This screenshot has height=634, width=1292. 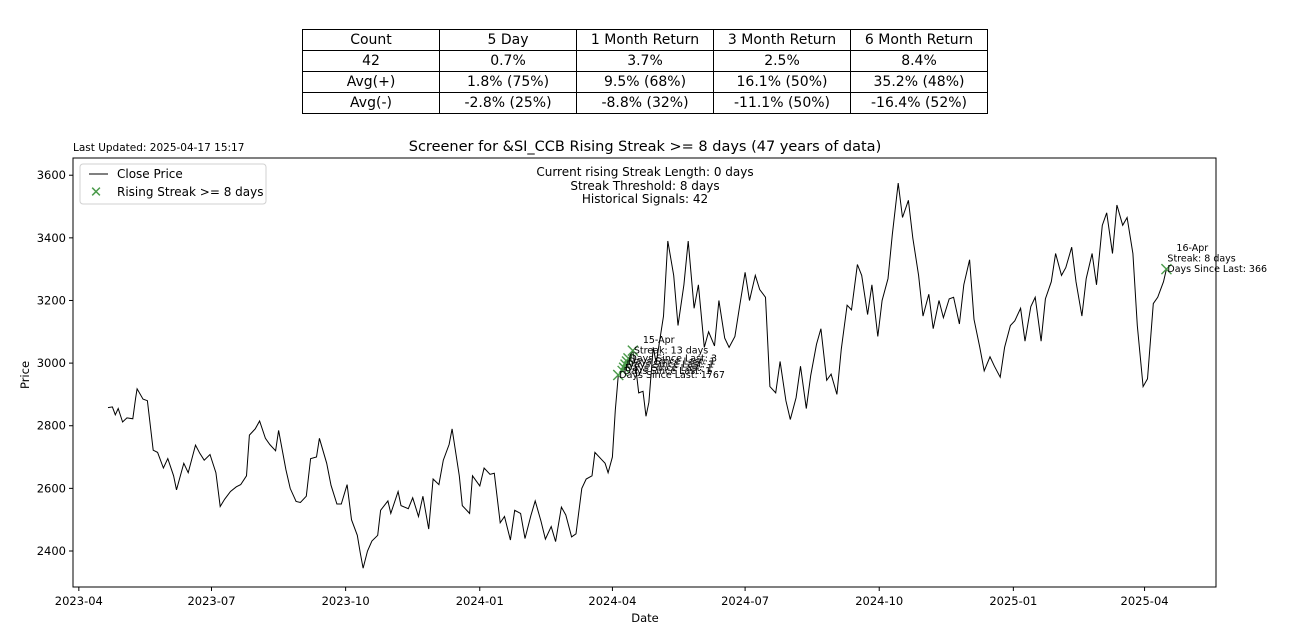 What do you see at coordinates (346, 601) in the screenshot?
I see `x-tick-label: 2023-10` at bounding box center [346, 601].